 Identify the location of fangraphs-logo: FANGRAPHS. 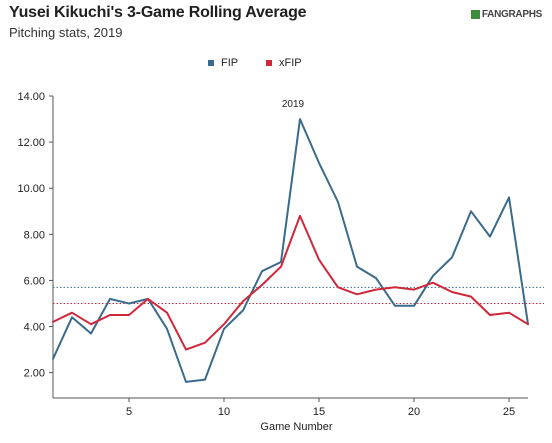
(506, 14).